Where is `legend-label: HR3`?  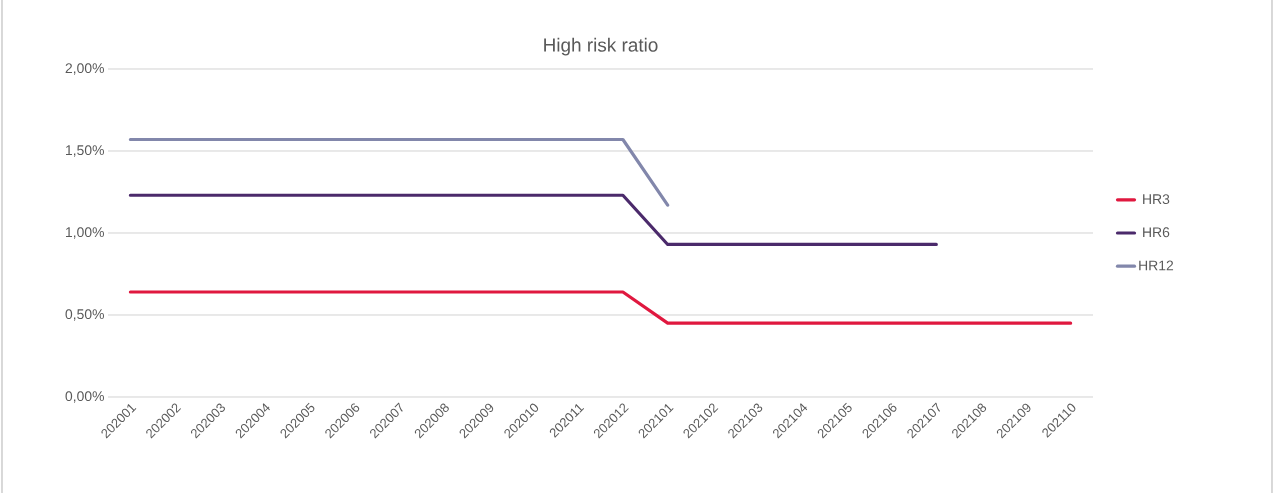
legend-label: HR3 is located at coordinates (1156, 199).